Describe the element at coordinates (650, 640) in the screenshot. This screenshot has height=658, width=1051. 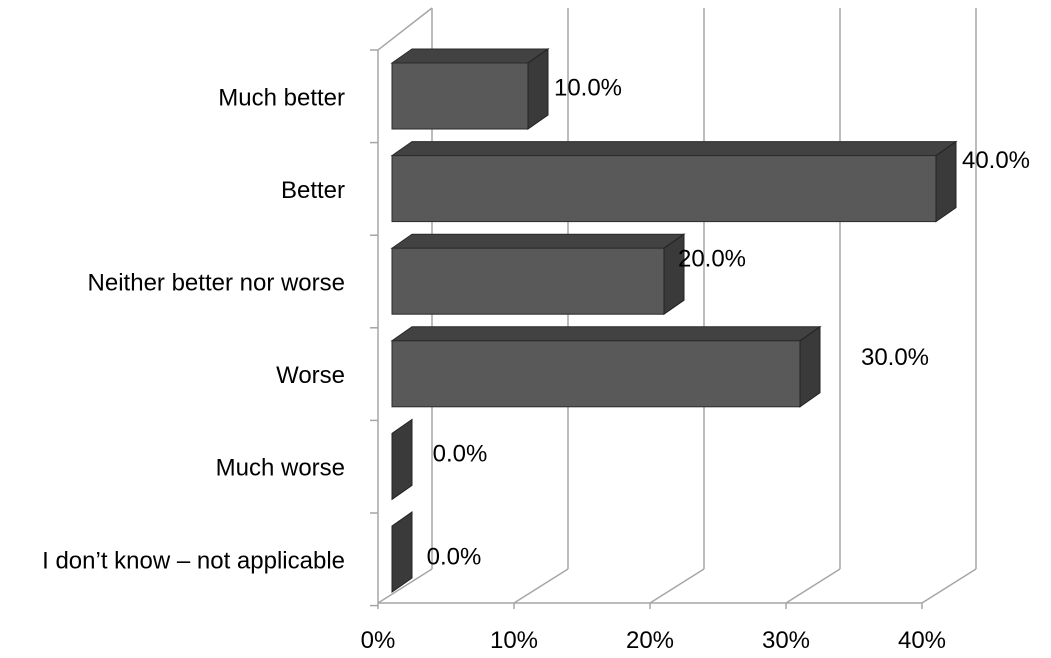
I see `x-tick-label: 20%` at that location.